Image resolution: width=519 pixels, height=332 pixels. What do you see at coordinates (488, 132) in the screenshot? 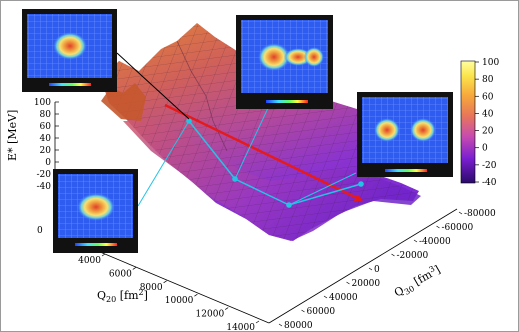
I see `colorbar-tick-label: 20` at bounding box center [488, 132].